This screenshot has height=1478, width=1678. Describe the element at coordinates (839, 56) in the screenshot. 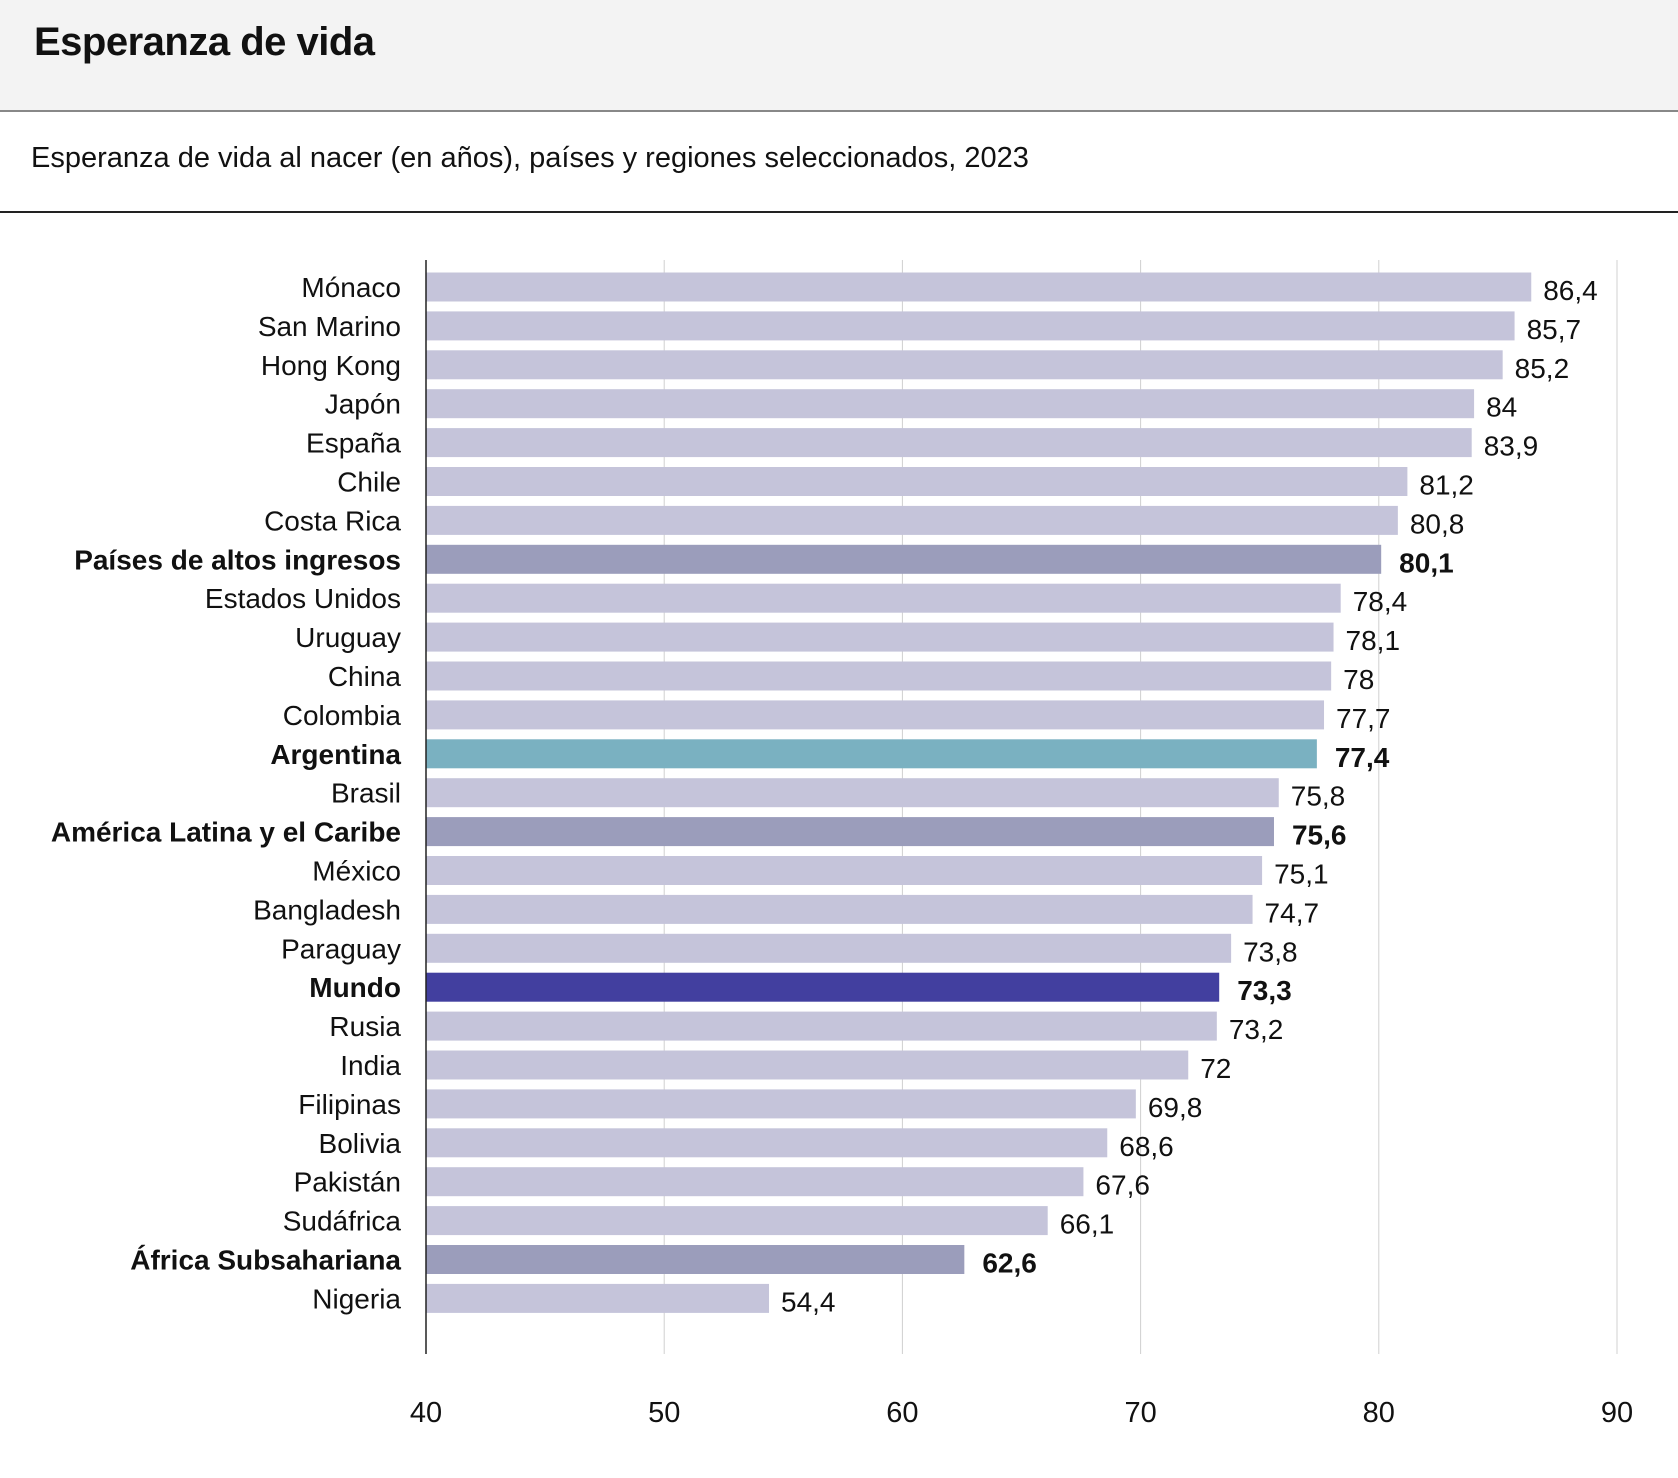

I see `header-bar: Esperanza de vida` at that location.